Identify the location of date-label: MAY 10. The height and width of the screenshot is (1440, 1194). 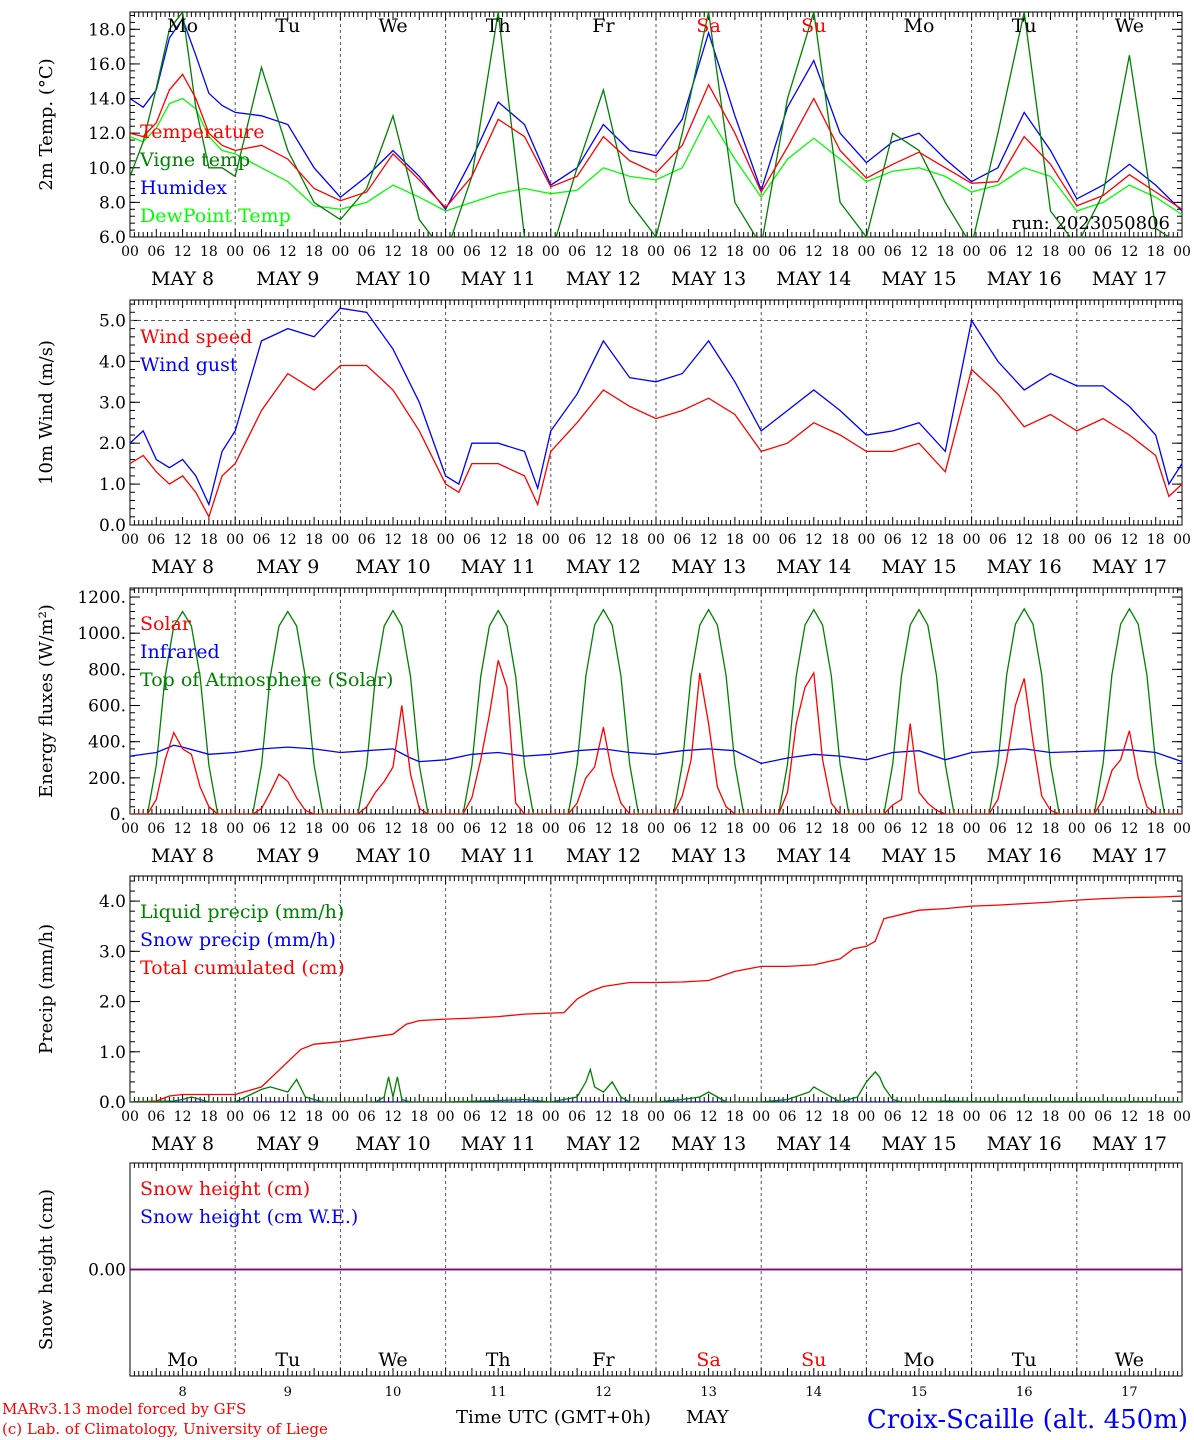
(392, 856).